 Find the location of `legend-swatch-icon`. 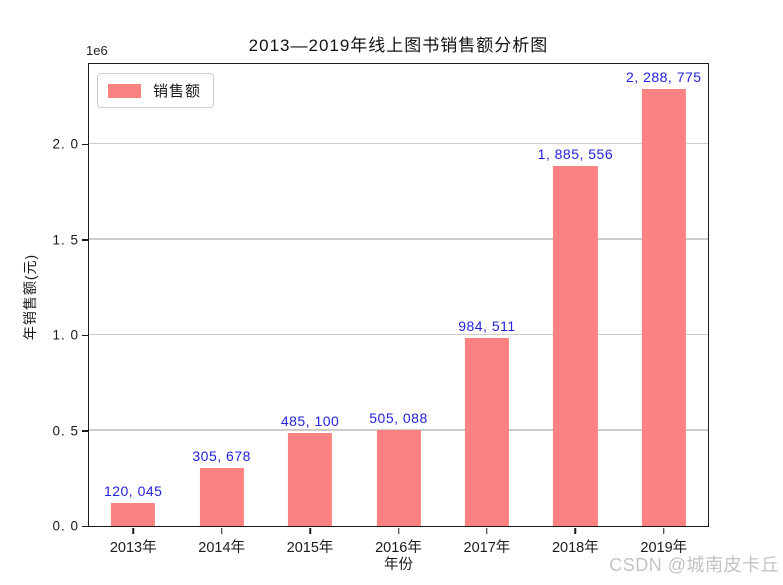

legend-swatch-icon is located at coordinates (124, 90).